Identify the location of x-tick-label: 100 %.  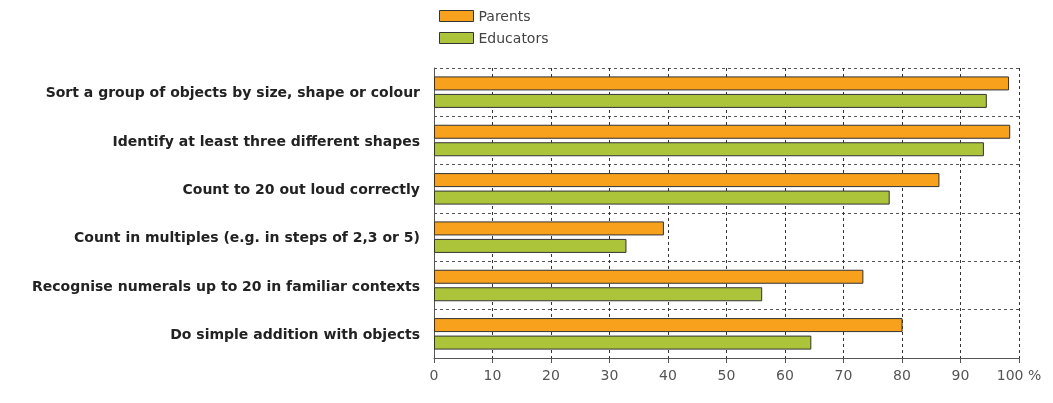
(1019, 375).